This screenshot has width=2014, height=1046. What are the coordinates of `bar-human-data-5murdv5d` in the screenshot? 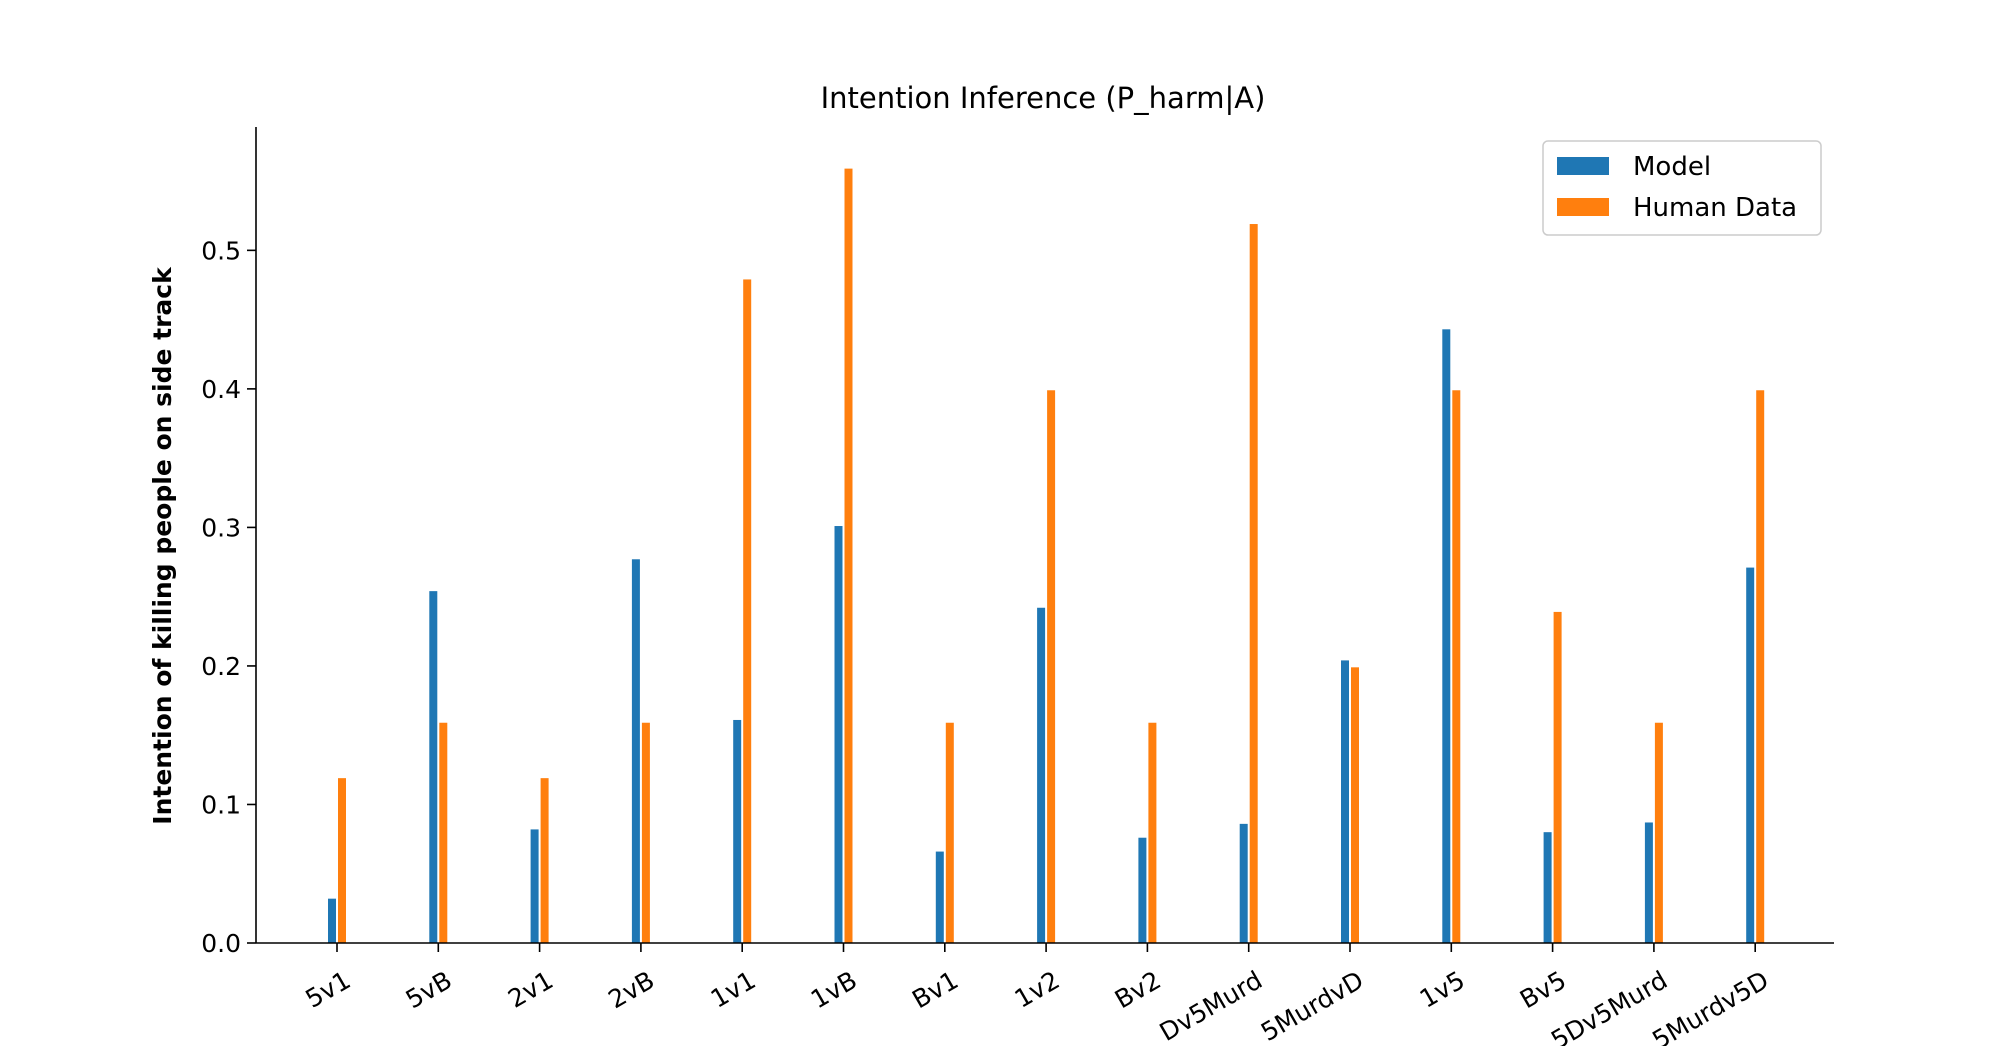 It's located at (1760, 667).